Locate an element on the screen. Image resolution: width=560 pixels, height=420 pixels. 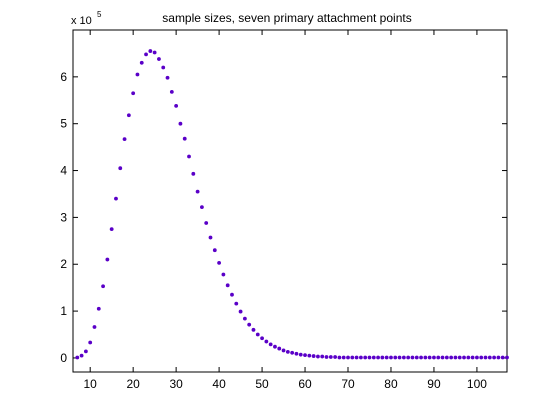
x-tick-label: 100 is located at coordinates (477, 384).